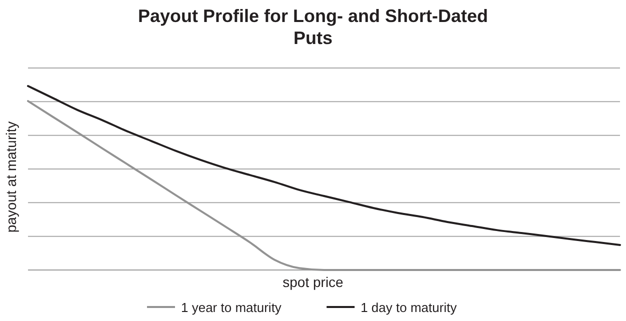 The image size is (626, 321). What do you see at coordinates (11, 177) in the screenshot?
I see `y-axis-title: payout at maturity` at bounding box center [11, 177].